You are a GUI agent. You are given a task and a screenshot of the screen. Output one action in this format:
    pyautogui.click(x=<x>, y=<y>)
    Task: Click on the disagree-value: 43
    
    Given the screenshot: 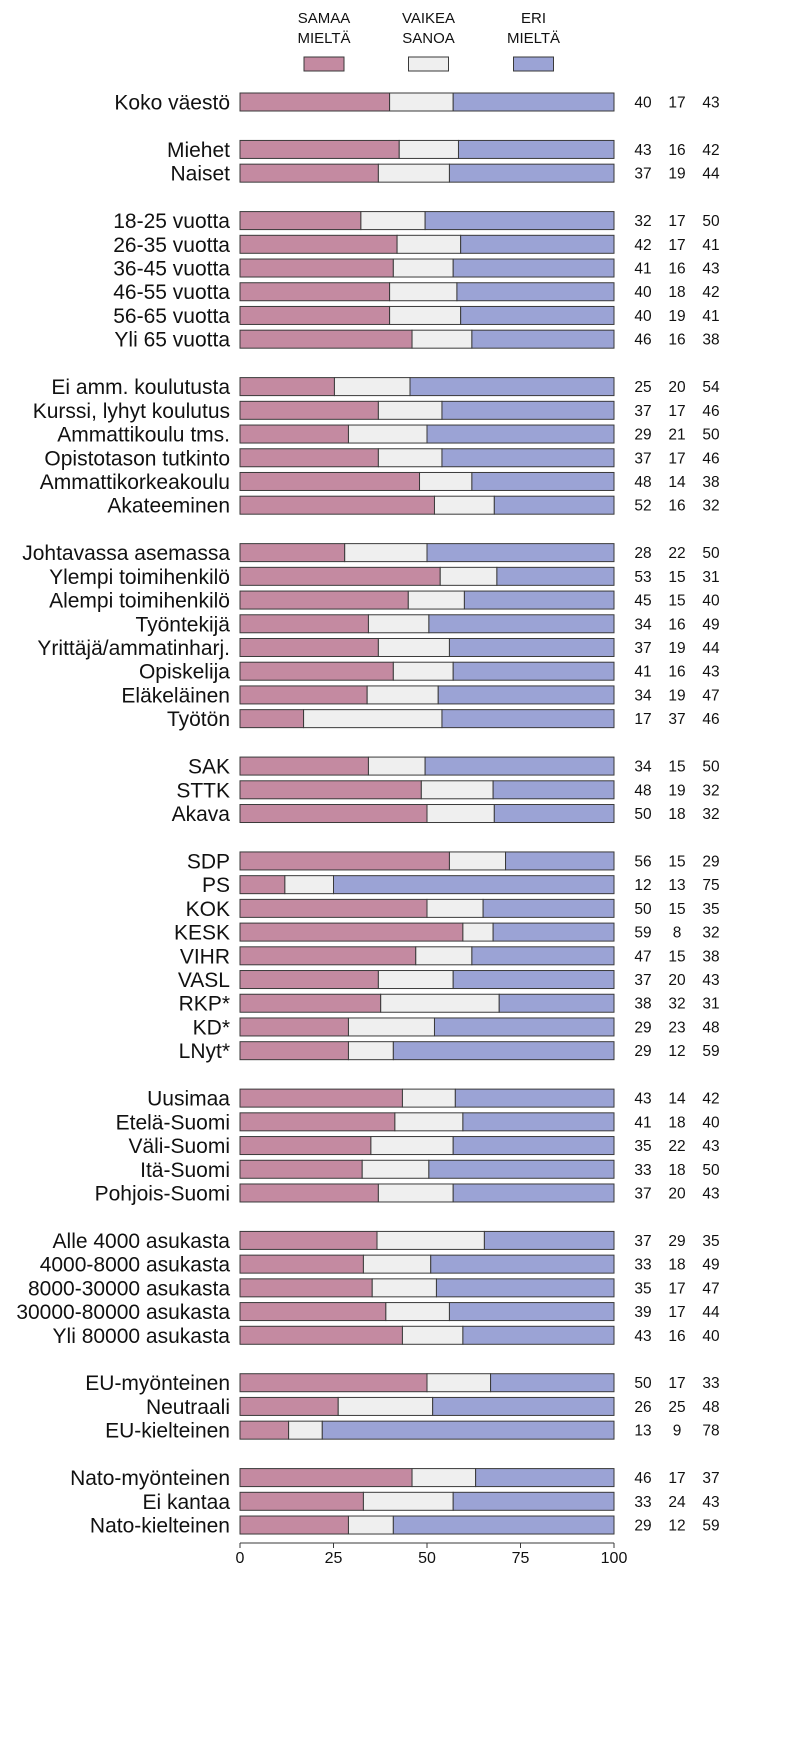 What is the action you would take?
    pyautogui.click(x=710, y=1193)
    